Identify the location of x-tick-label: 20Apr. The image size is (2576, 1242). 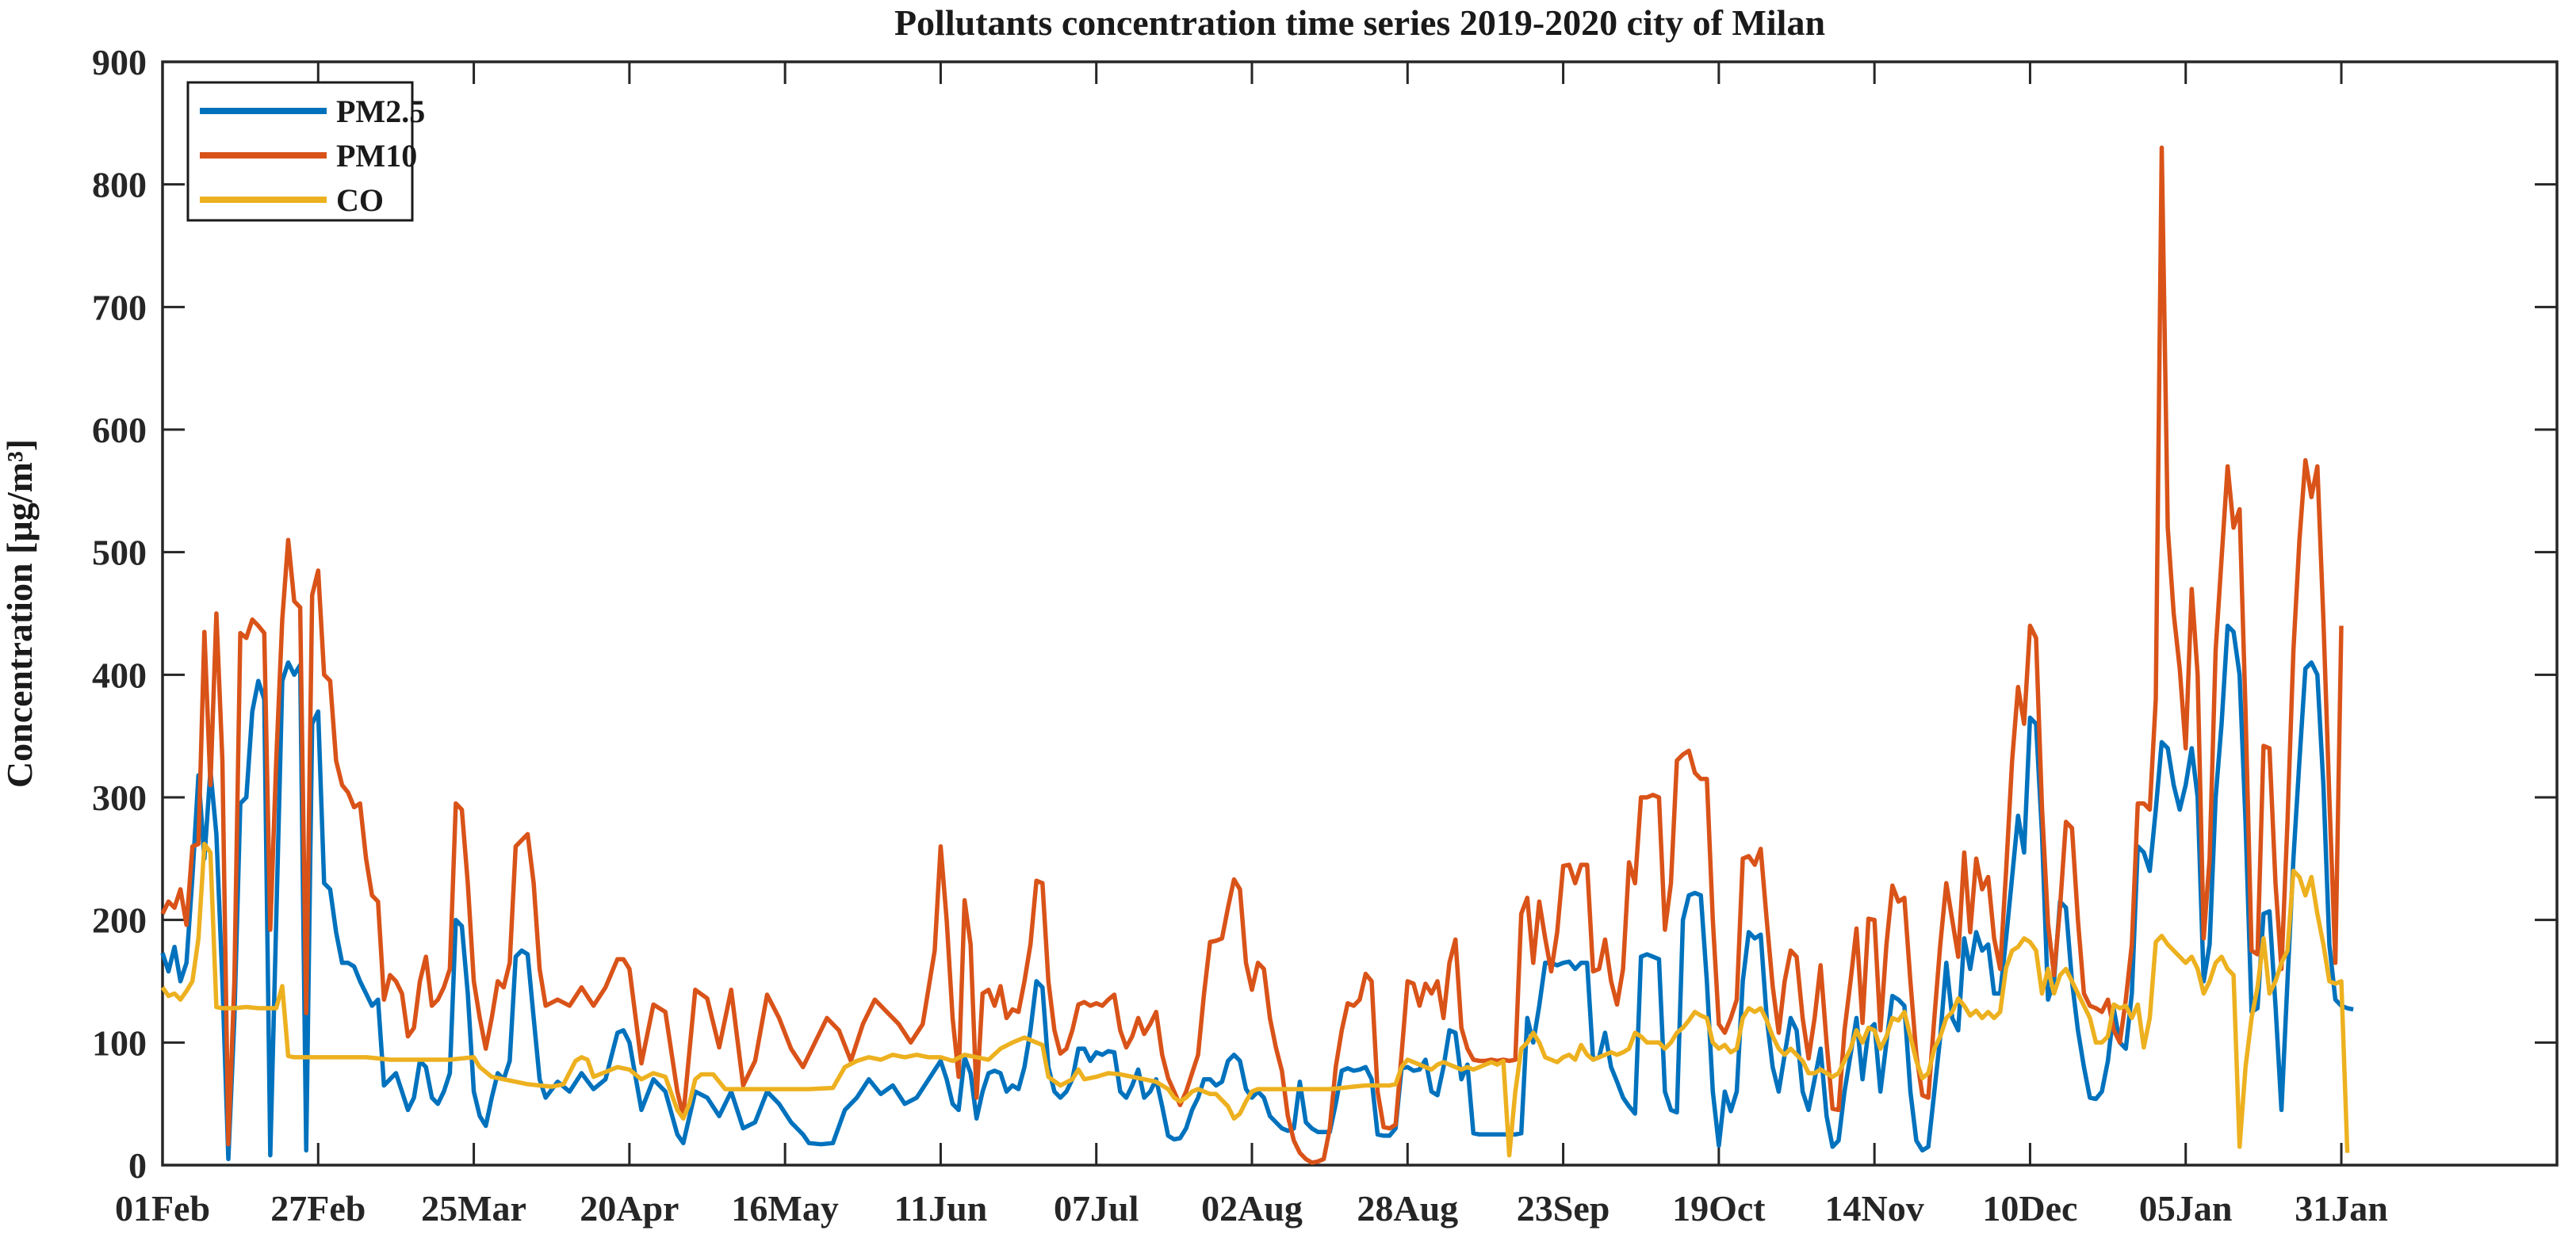
(629, 1208).